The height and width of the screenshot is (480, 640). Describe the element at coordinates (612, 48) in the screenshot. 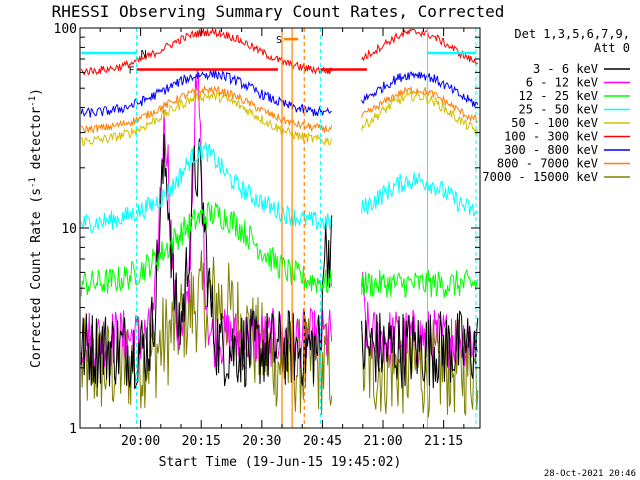

I see `legend-header-2: Att 0` at that location.